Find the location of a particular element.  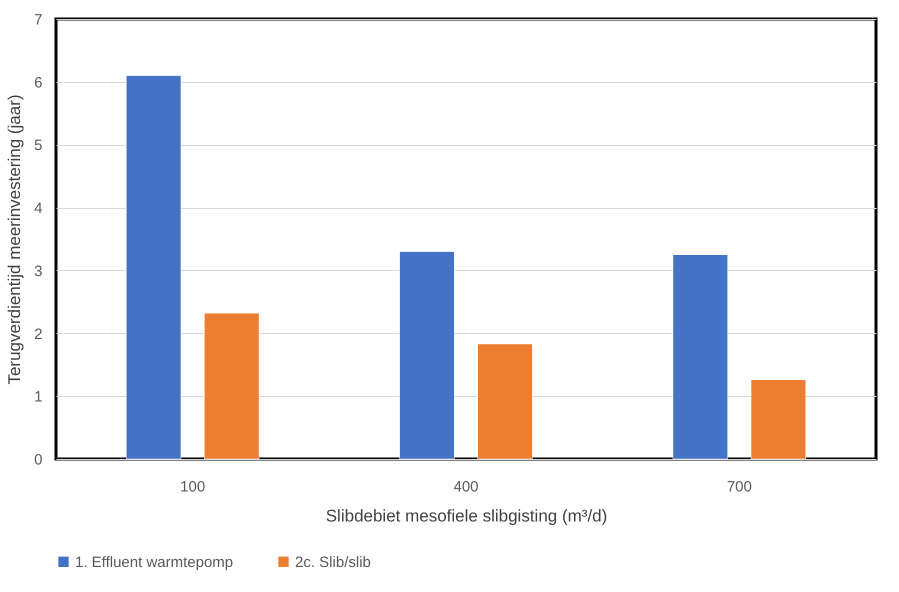

y-tick-label: 1 is located at coordinates (38, 397).